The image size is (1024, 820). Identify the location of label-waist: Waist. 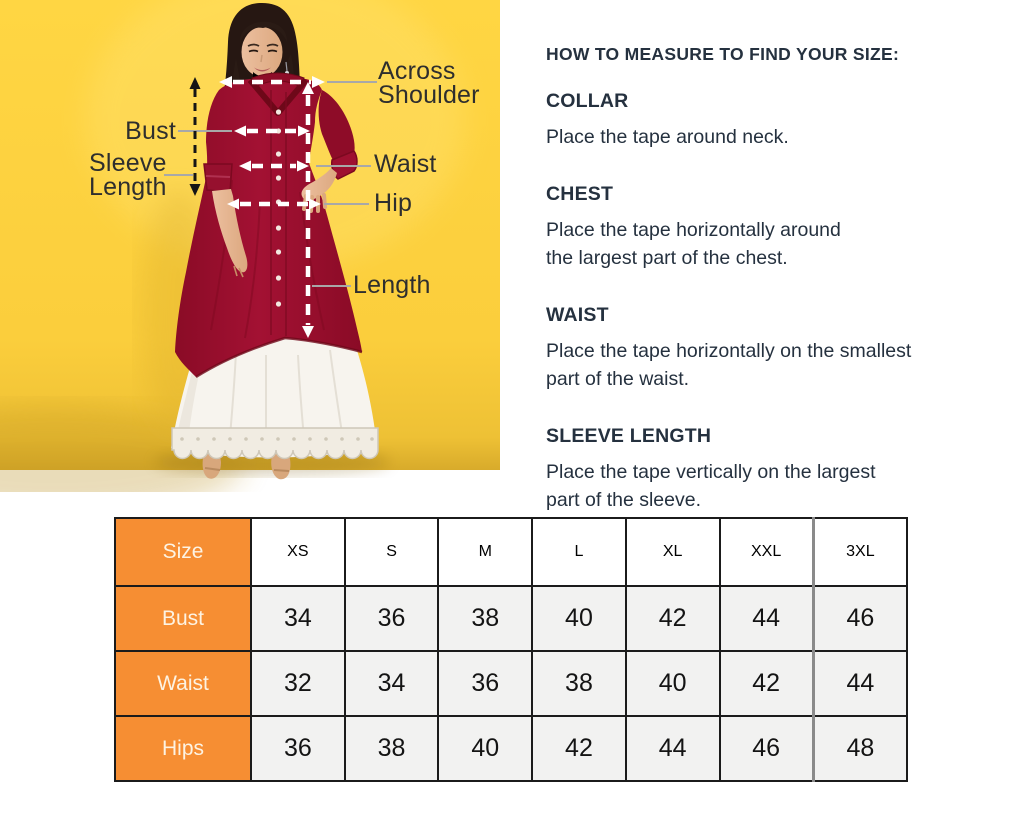
(405, 164).